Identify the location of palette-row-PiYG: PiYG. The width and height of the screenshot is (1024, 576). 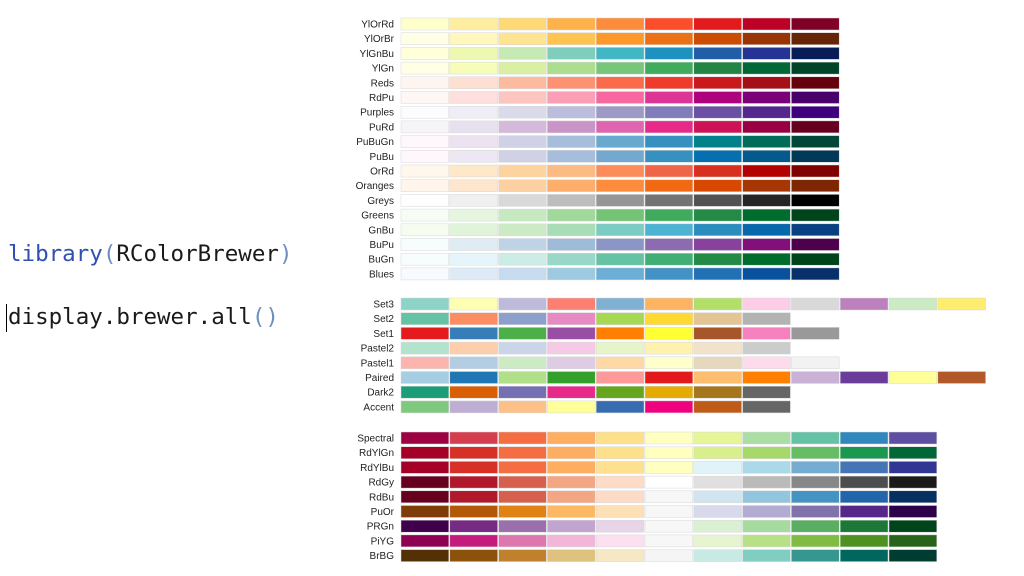
(654, 541).